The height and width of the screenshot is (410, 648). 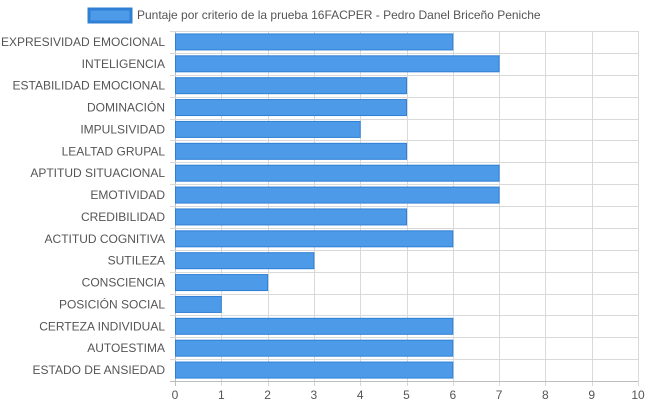 What do you see at coordinates (105, 239) in the screenshot?
I see `category-label-9: ACTITUD COGNITIVA` at bounding box center [105, 239].